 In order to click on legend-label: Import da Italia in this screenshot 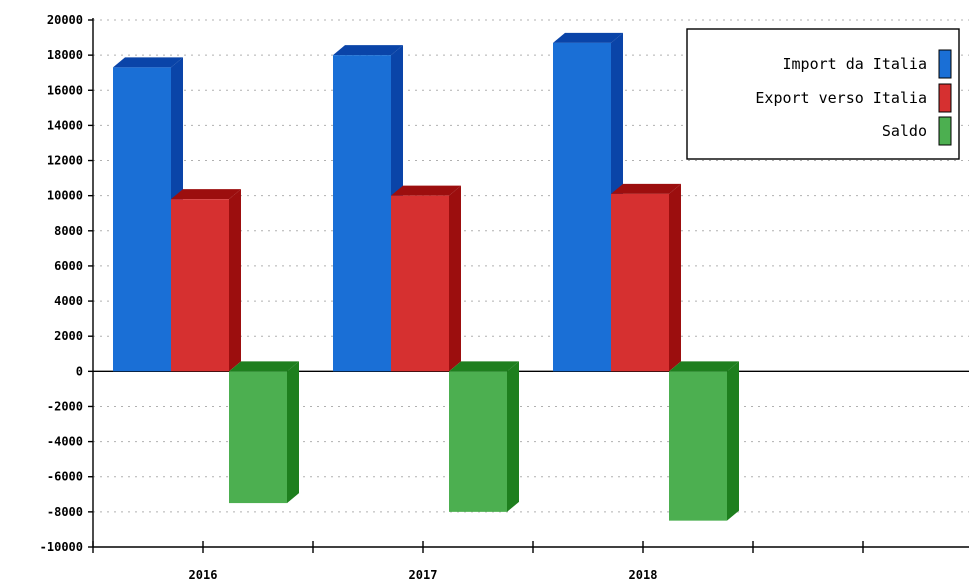, I will do `click(855, 64)`.